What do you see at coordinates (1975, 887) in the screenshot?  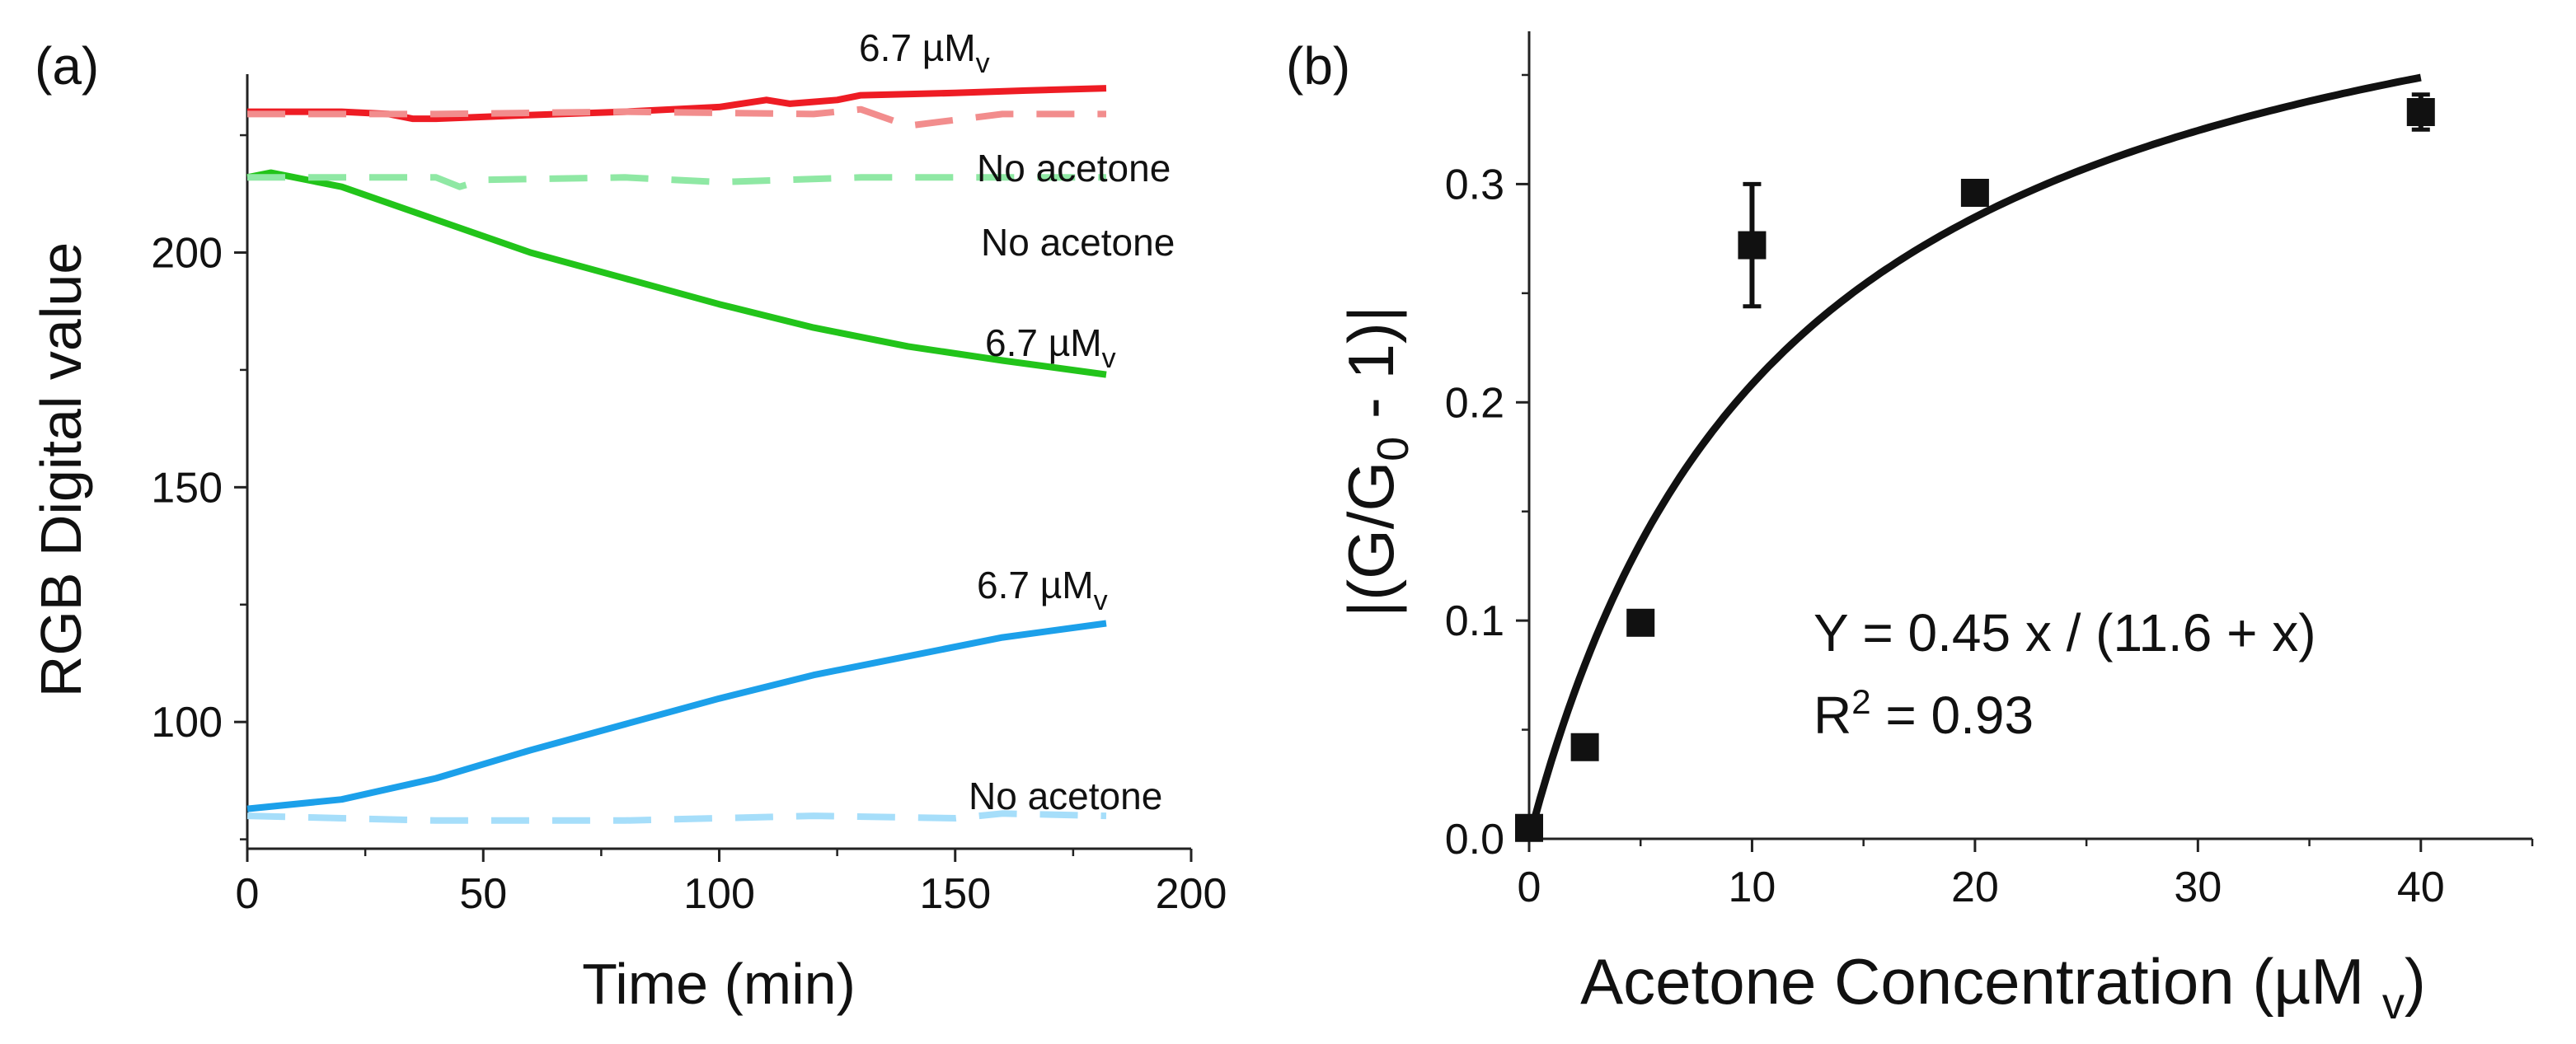 I see `panel-b-x-tick-label: 20` at bounding box center [1975, 887].